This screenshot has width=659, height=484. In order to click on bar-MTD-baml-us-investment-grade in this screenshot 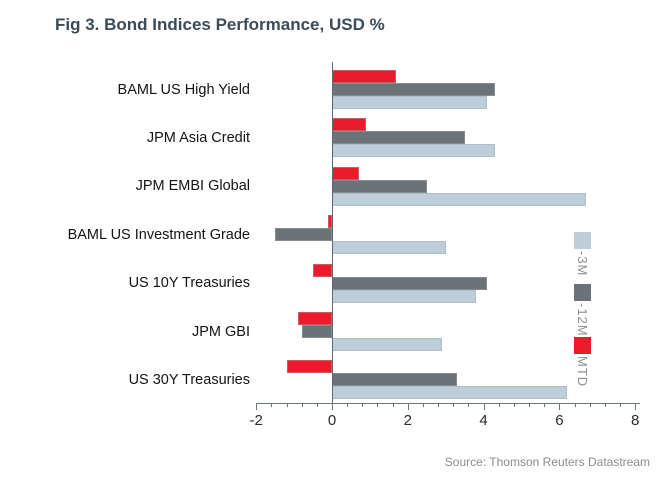, I will do `click(330, 222)`.